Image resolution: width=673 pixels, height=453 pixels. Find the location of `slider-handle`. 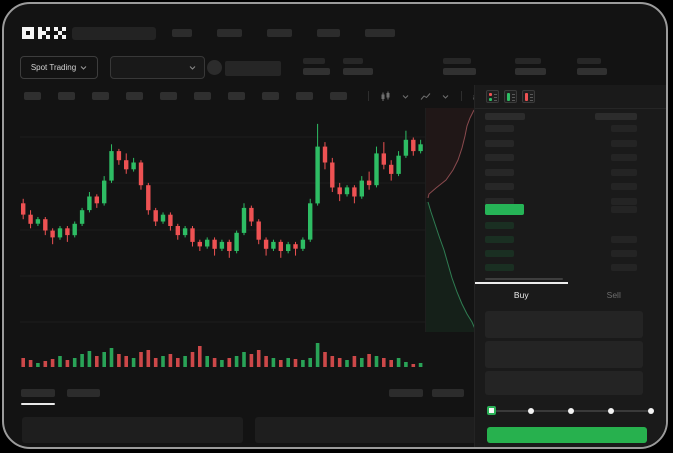

slider-handle is located at coordinates (491, 410).